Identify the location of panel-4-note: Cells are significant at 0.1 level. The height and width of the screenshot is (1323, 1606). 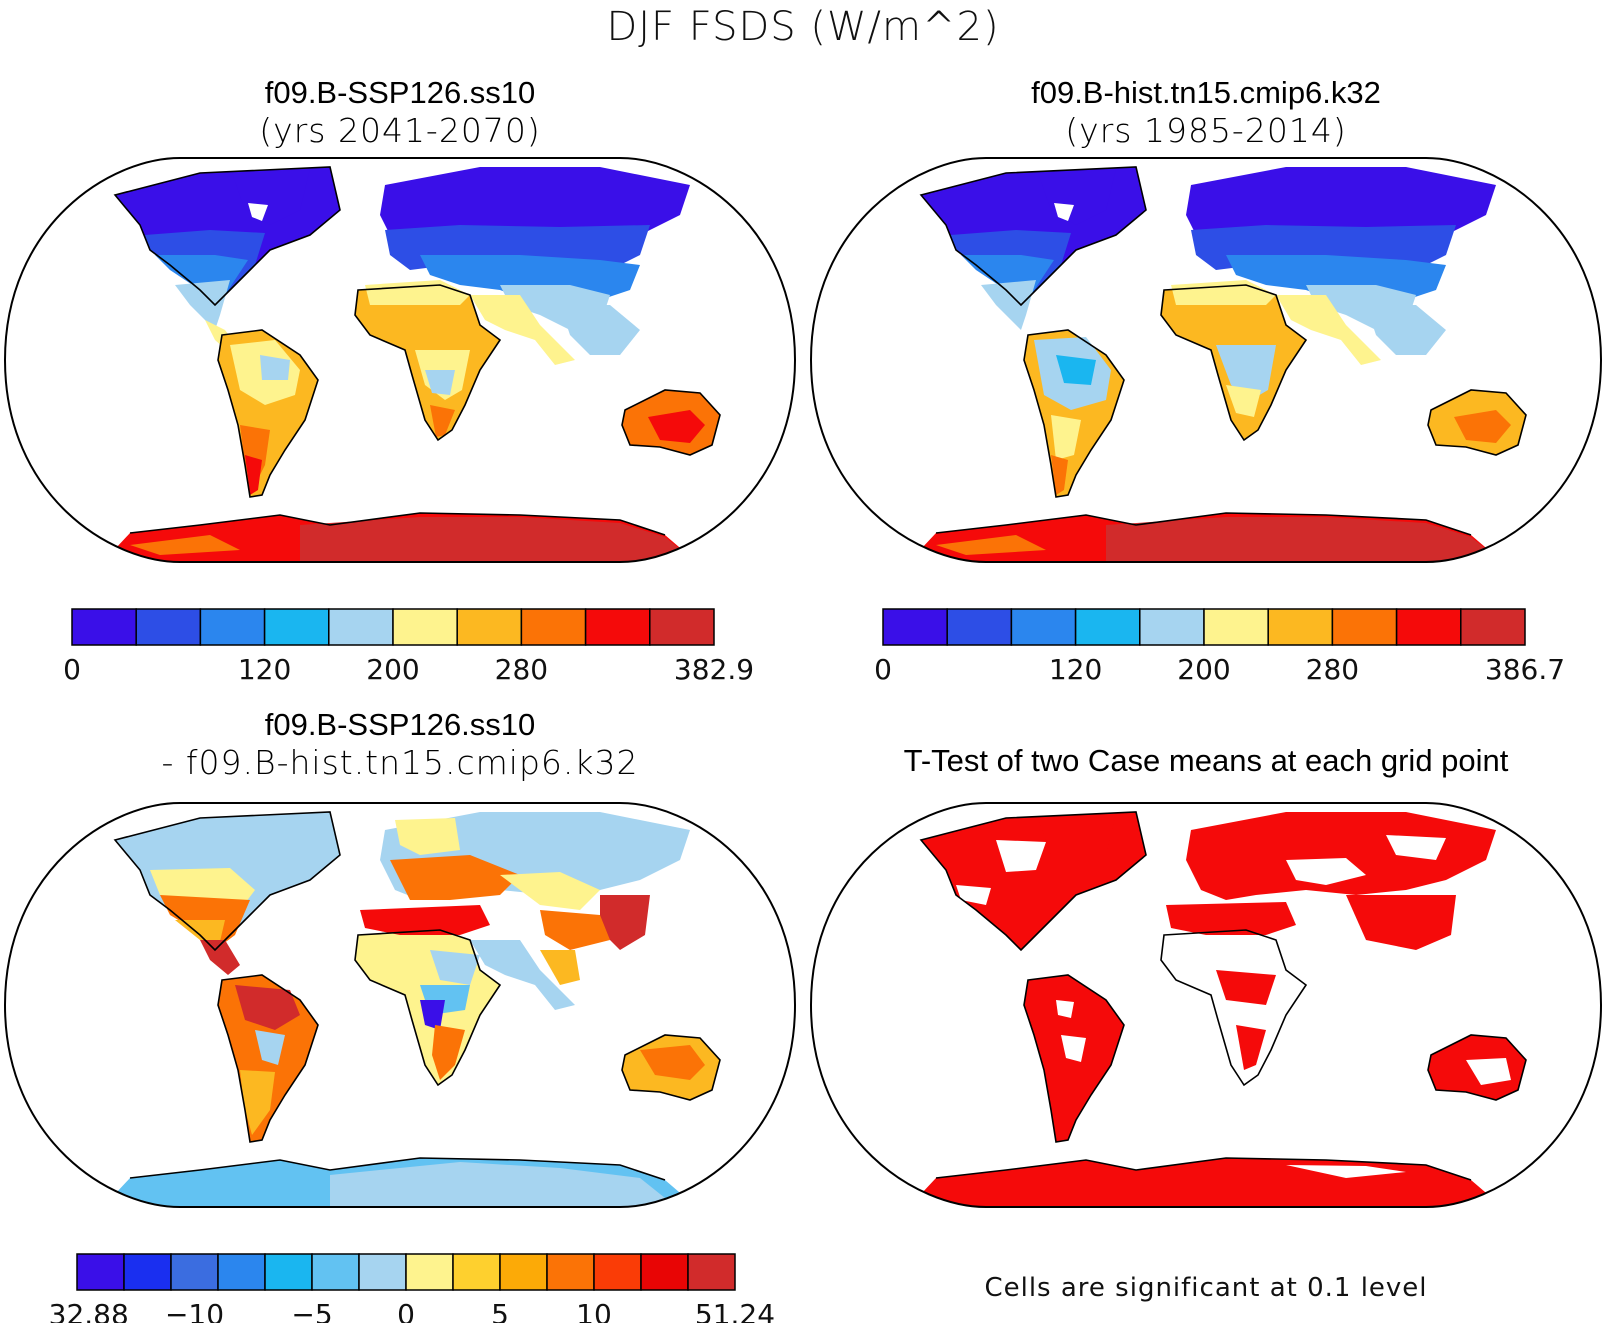
(1206, 1288).